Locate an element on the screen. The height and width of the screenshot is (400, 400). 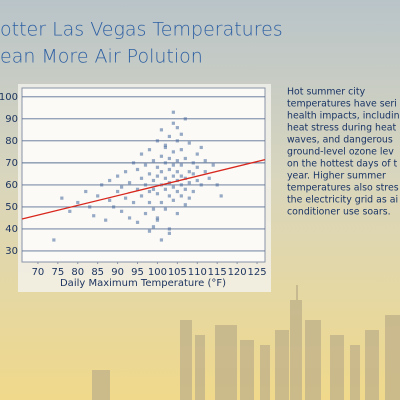
side-text-line: Hot summer city is located at coordinates (326, 92).